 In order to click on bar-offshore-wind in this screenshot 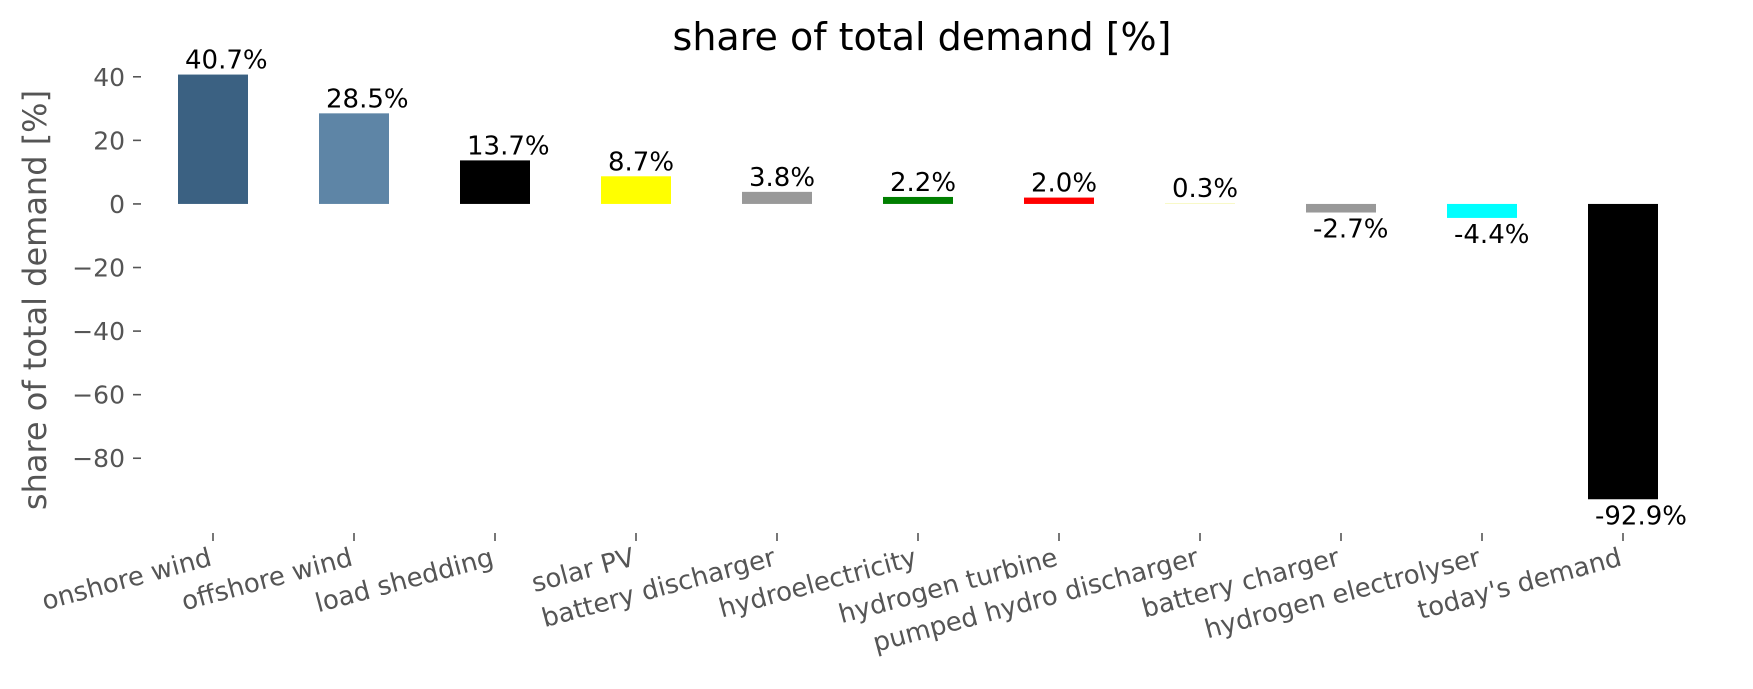, I will do `click(354, 158)`.